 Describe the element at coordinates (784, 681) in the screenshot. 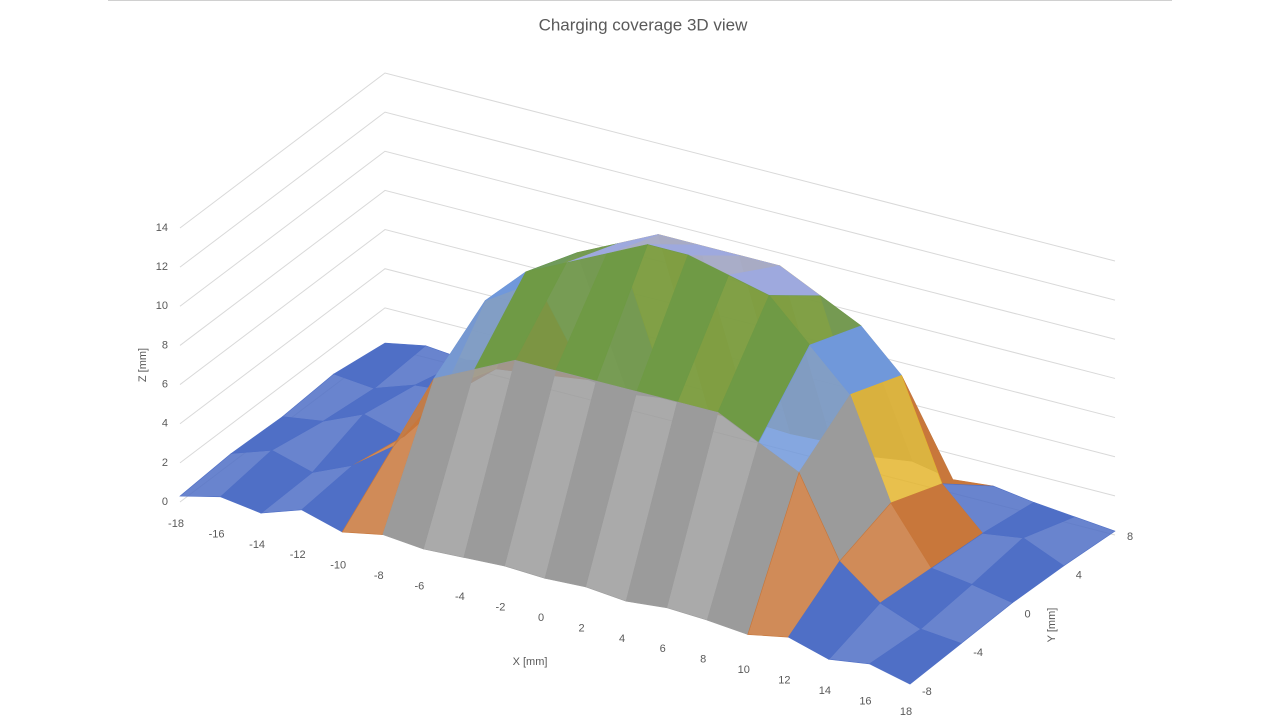

I see `x-tick-label: 12` at that location.